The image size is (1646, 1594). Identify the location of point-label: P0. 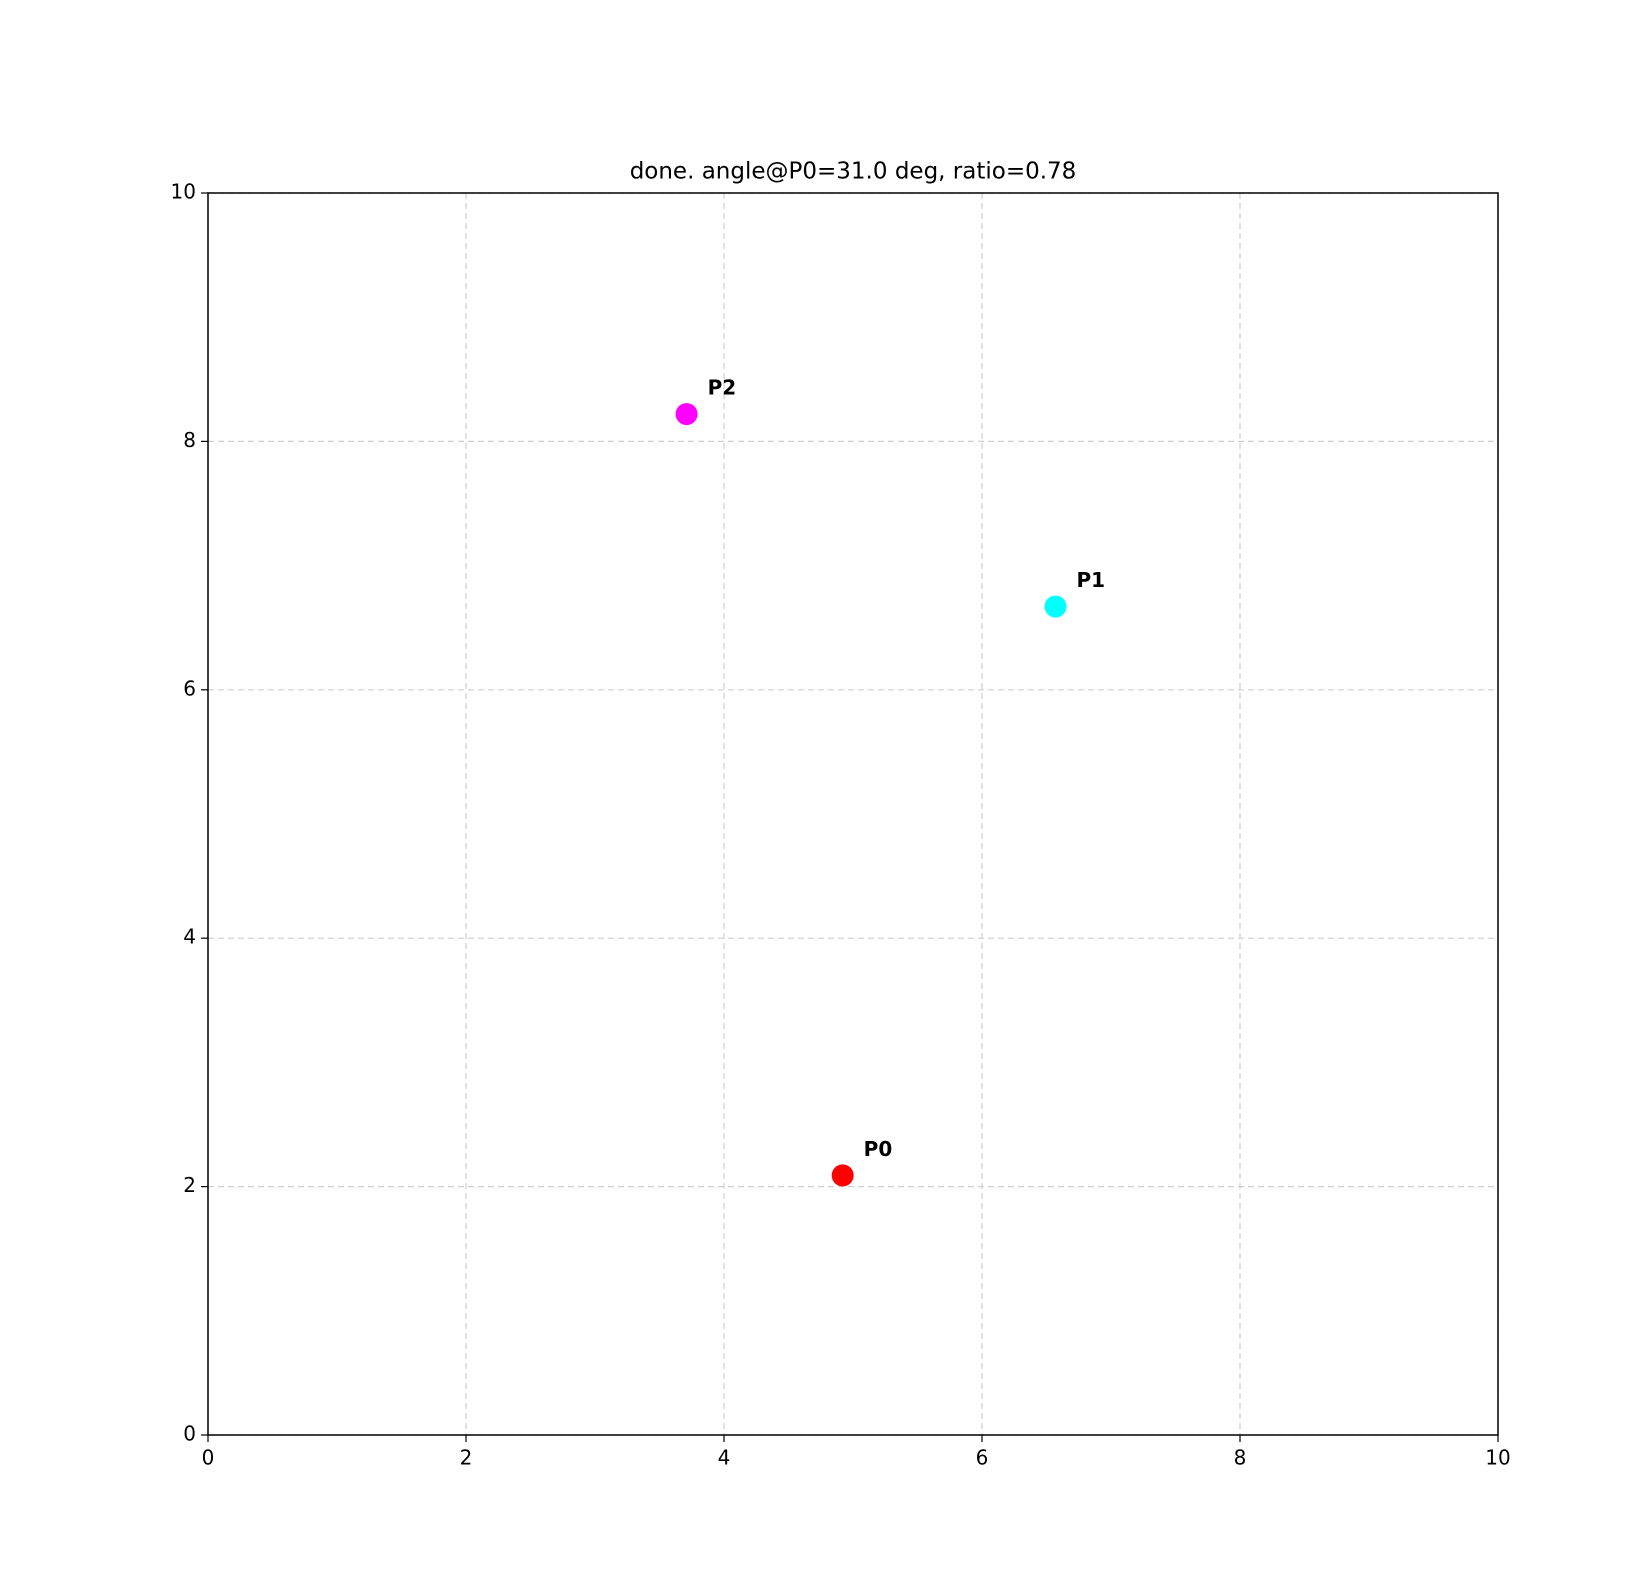
(878, 1149).